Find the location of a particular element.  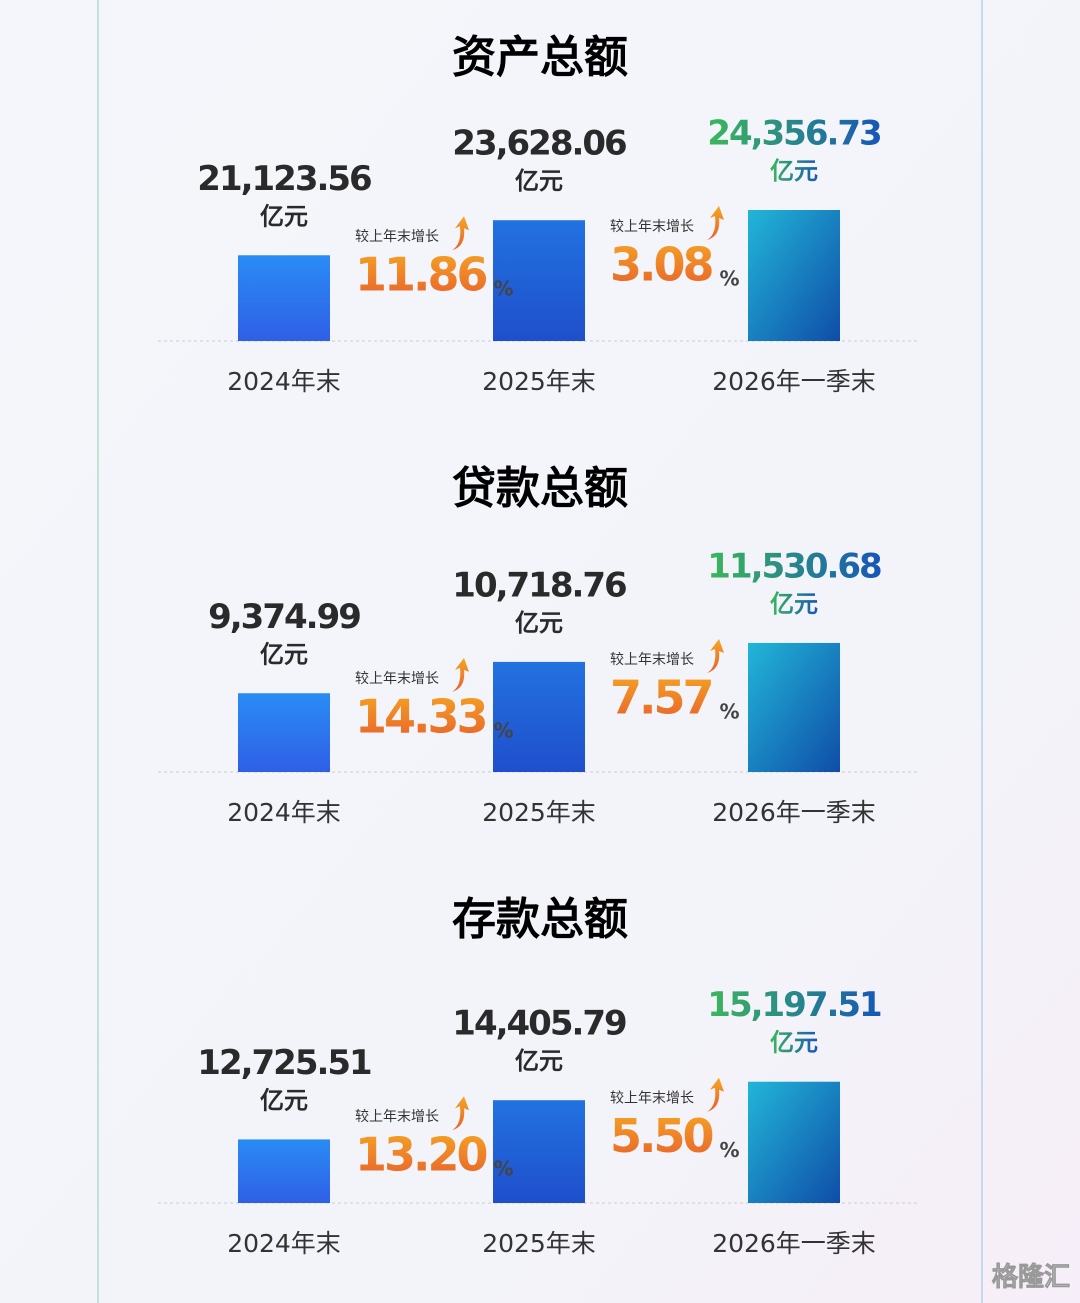

chart-title: 贷款总额 is located at coordinates (540, 488).